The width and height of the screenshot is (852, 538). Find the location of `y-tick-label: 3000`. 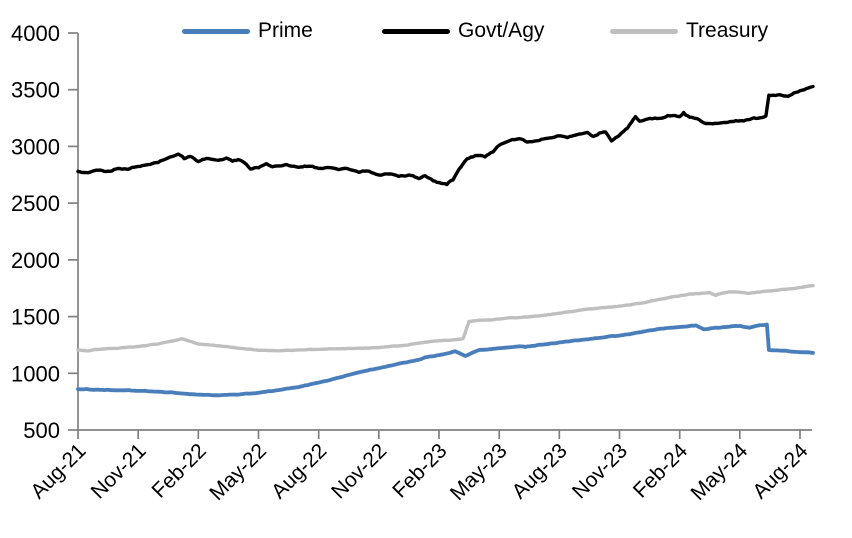

y-tick-label: 3000 is located at coordinates (35, 146).